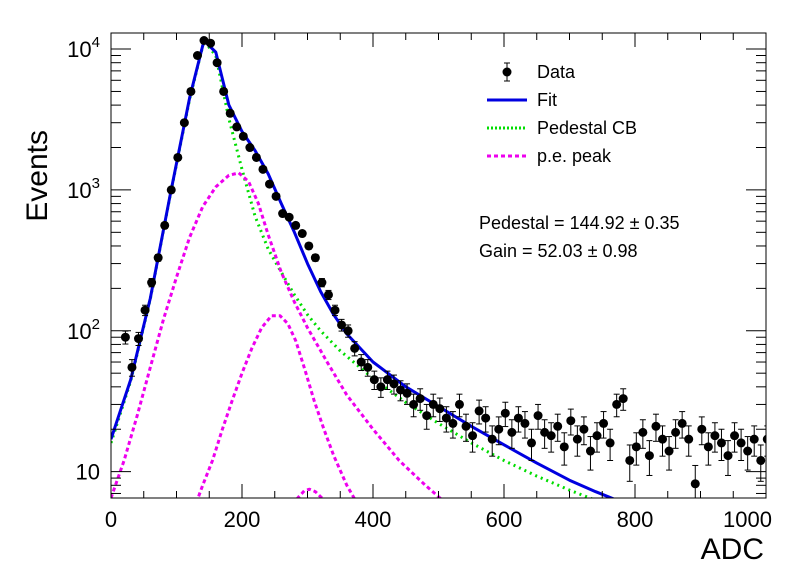 This screenshot has width=796, height=572. I want to click on annotation-gain: Gain = 52.03 ± 0.98, so click(558, 251).